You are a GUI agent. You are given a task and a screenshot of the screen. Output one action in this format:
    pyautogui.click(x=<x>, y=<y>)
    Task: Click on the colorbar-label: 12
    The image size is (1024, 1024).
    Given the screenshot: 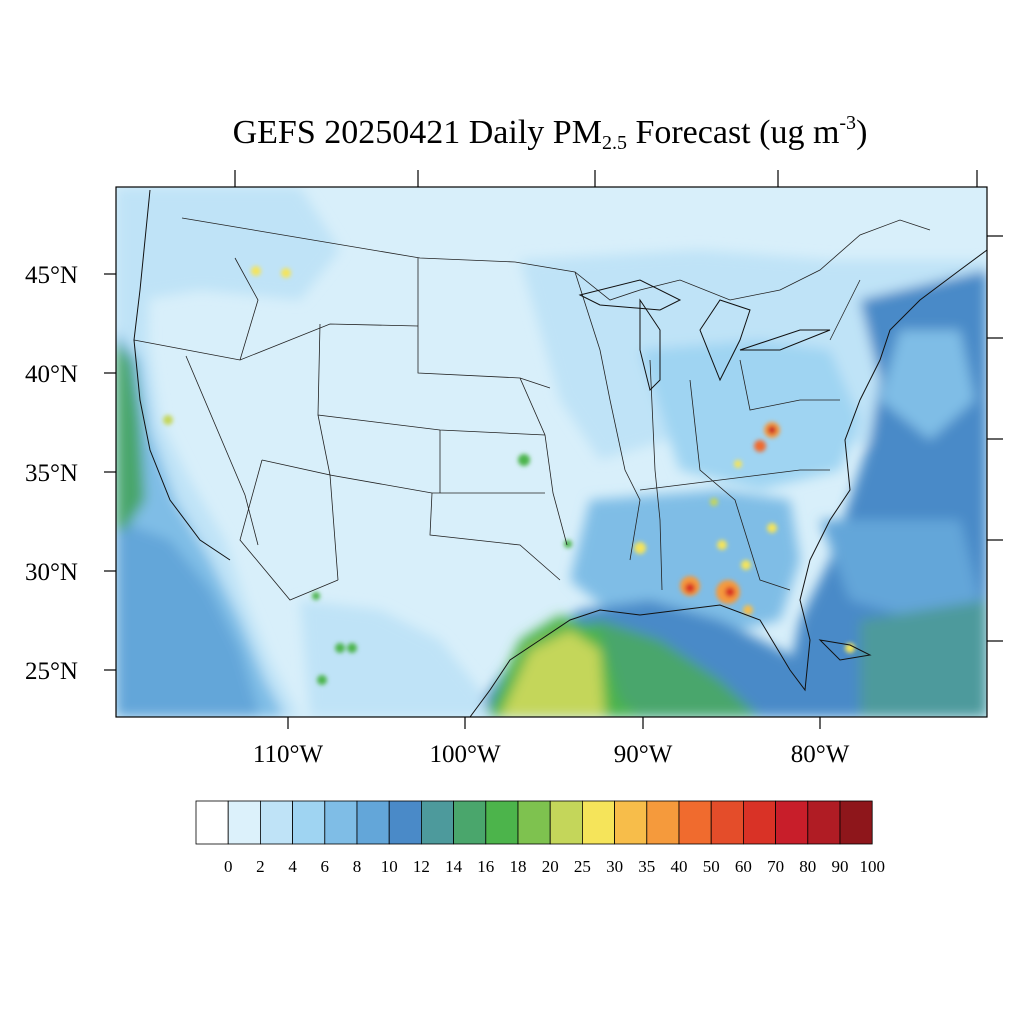 What is the action you would take?
    pyautogui.click(x=421, y=866)
    